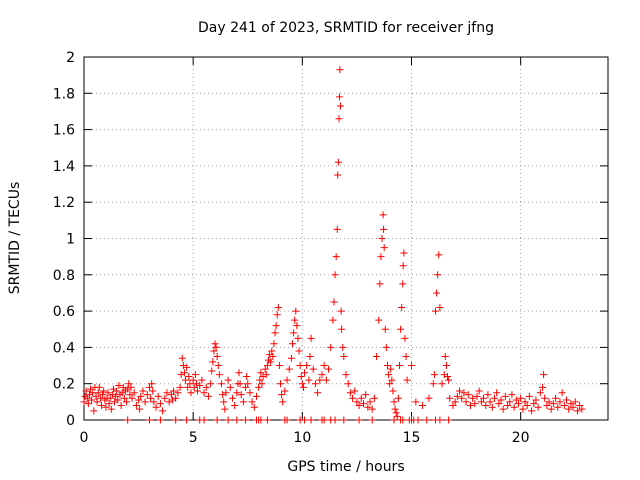  What do you see at coordinates (70, 240) in the screenshot?
I see `y-tick-label: 1` at bounding box center [70, 240].